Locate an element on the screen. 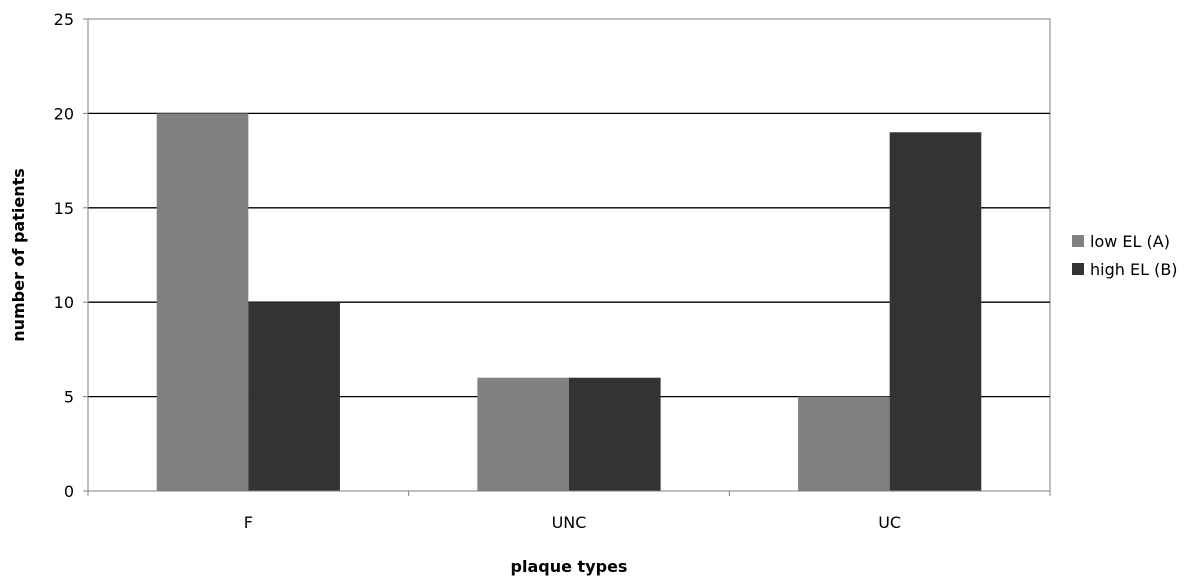 The height and width of the screenshot is (580, 1204). bar-low-el-a-unc is located at coordinates (523, 434).